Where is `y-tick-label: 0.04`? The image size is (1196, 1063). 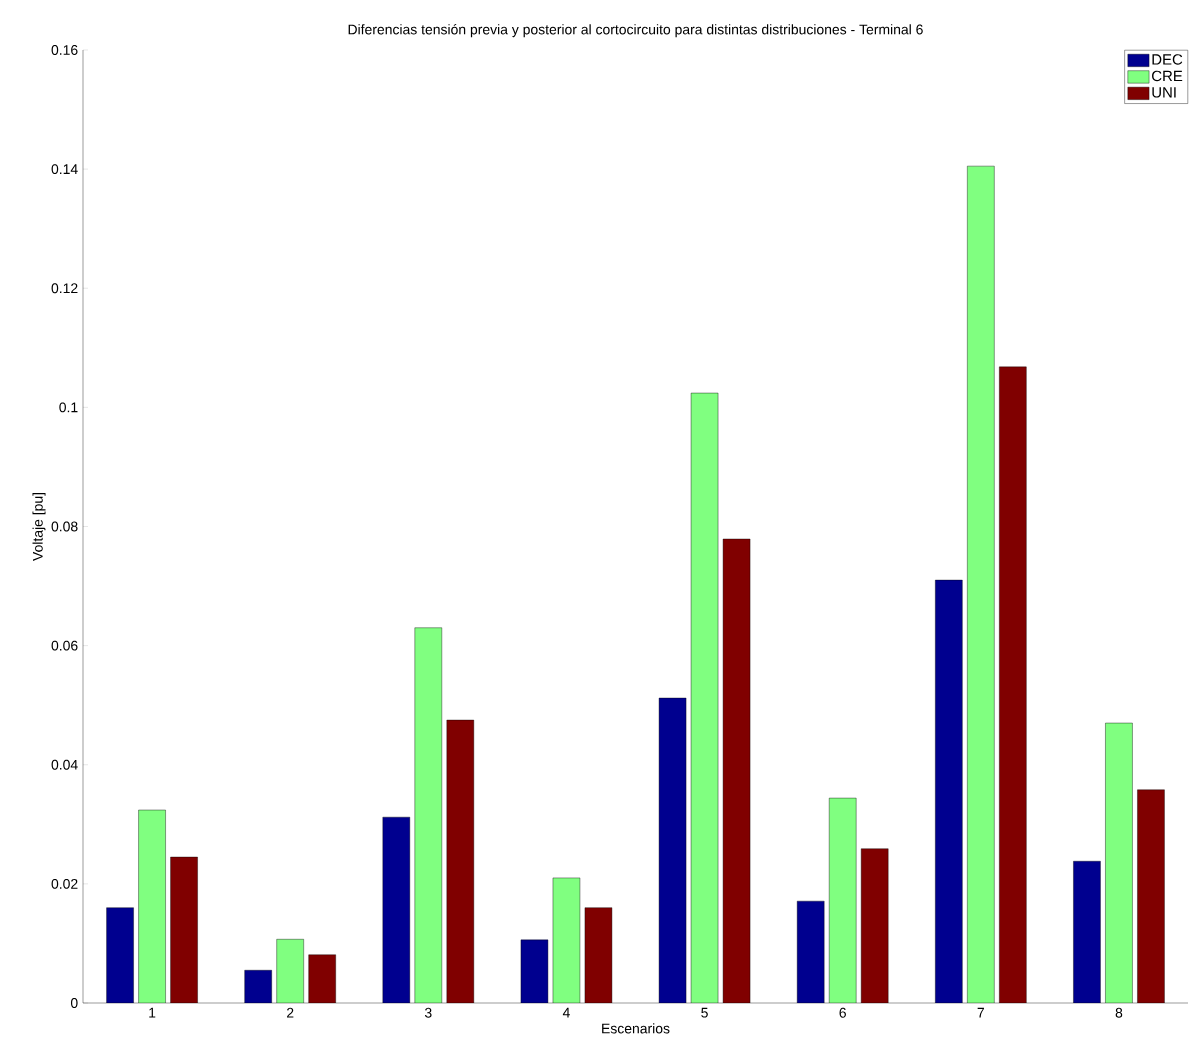
y-tick-label: 0.04 is located at coordinates (64, 764).